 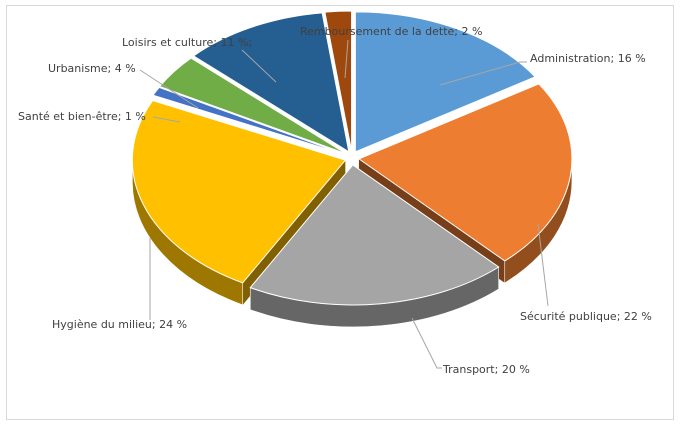 I want to click on slice-loisirs-et-culture, so click(x=271, y=82).